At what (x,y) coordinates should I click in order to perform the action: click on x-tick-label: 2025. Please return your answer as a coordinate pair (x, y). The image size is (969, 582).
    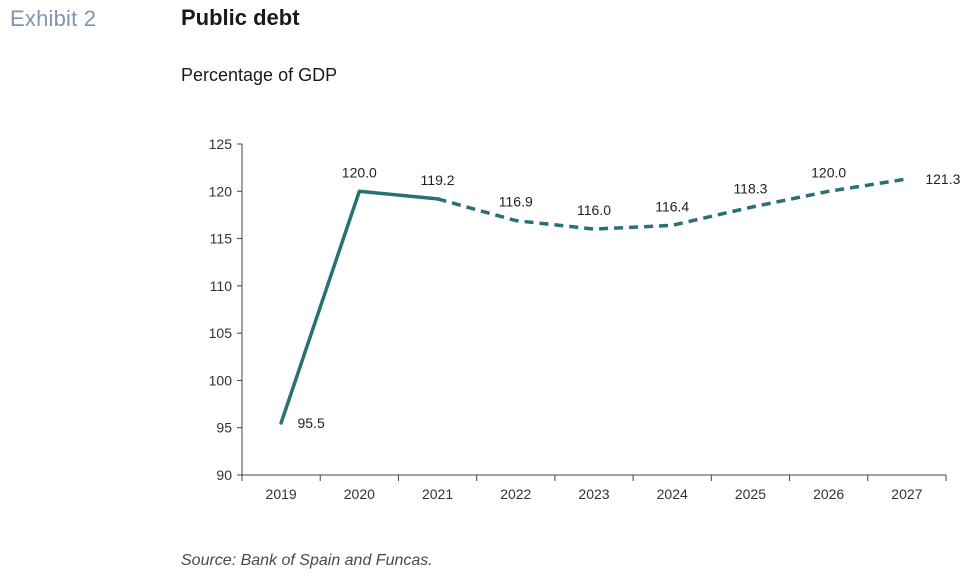
    Looking at the image, I should click on (750, 494).